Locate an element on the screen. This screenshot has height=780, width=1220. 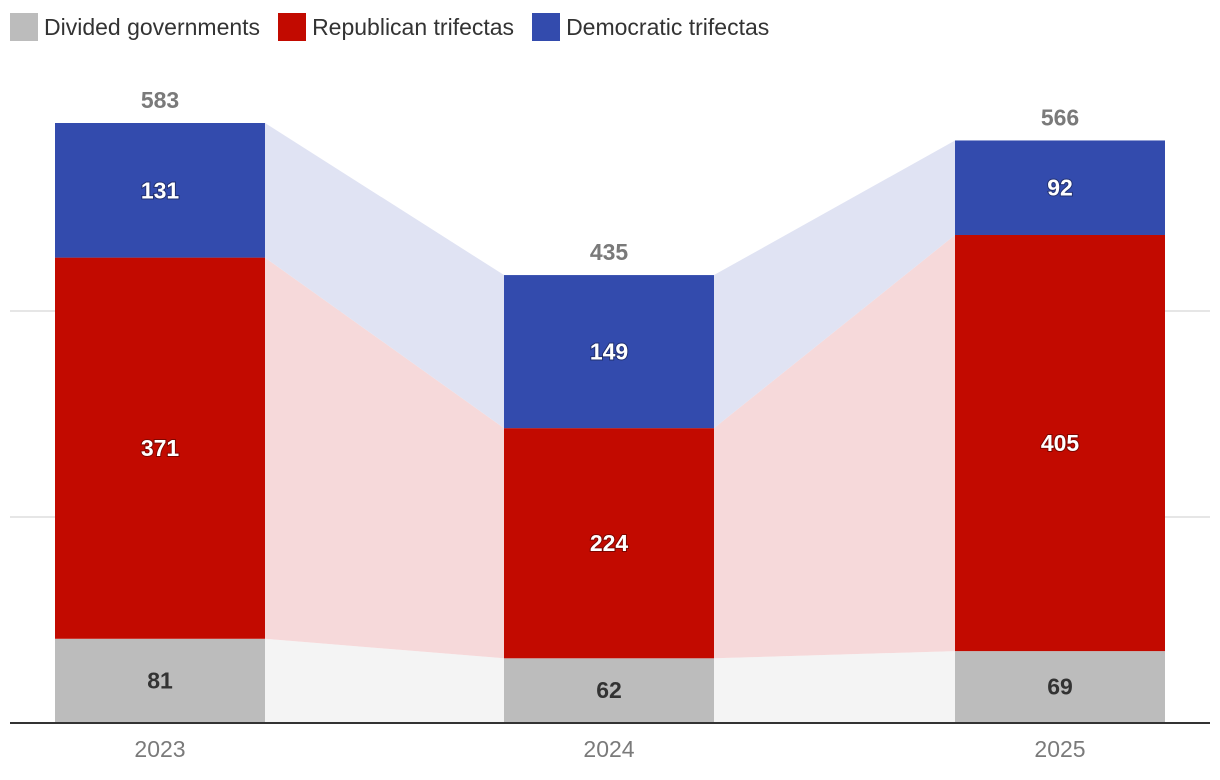
bar-segment-divided-governments-2024 is located at coordinates (609, 690).